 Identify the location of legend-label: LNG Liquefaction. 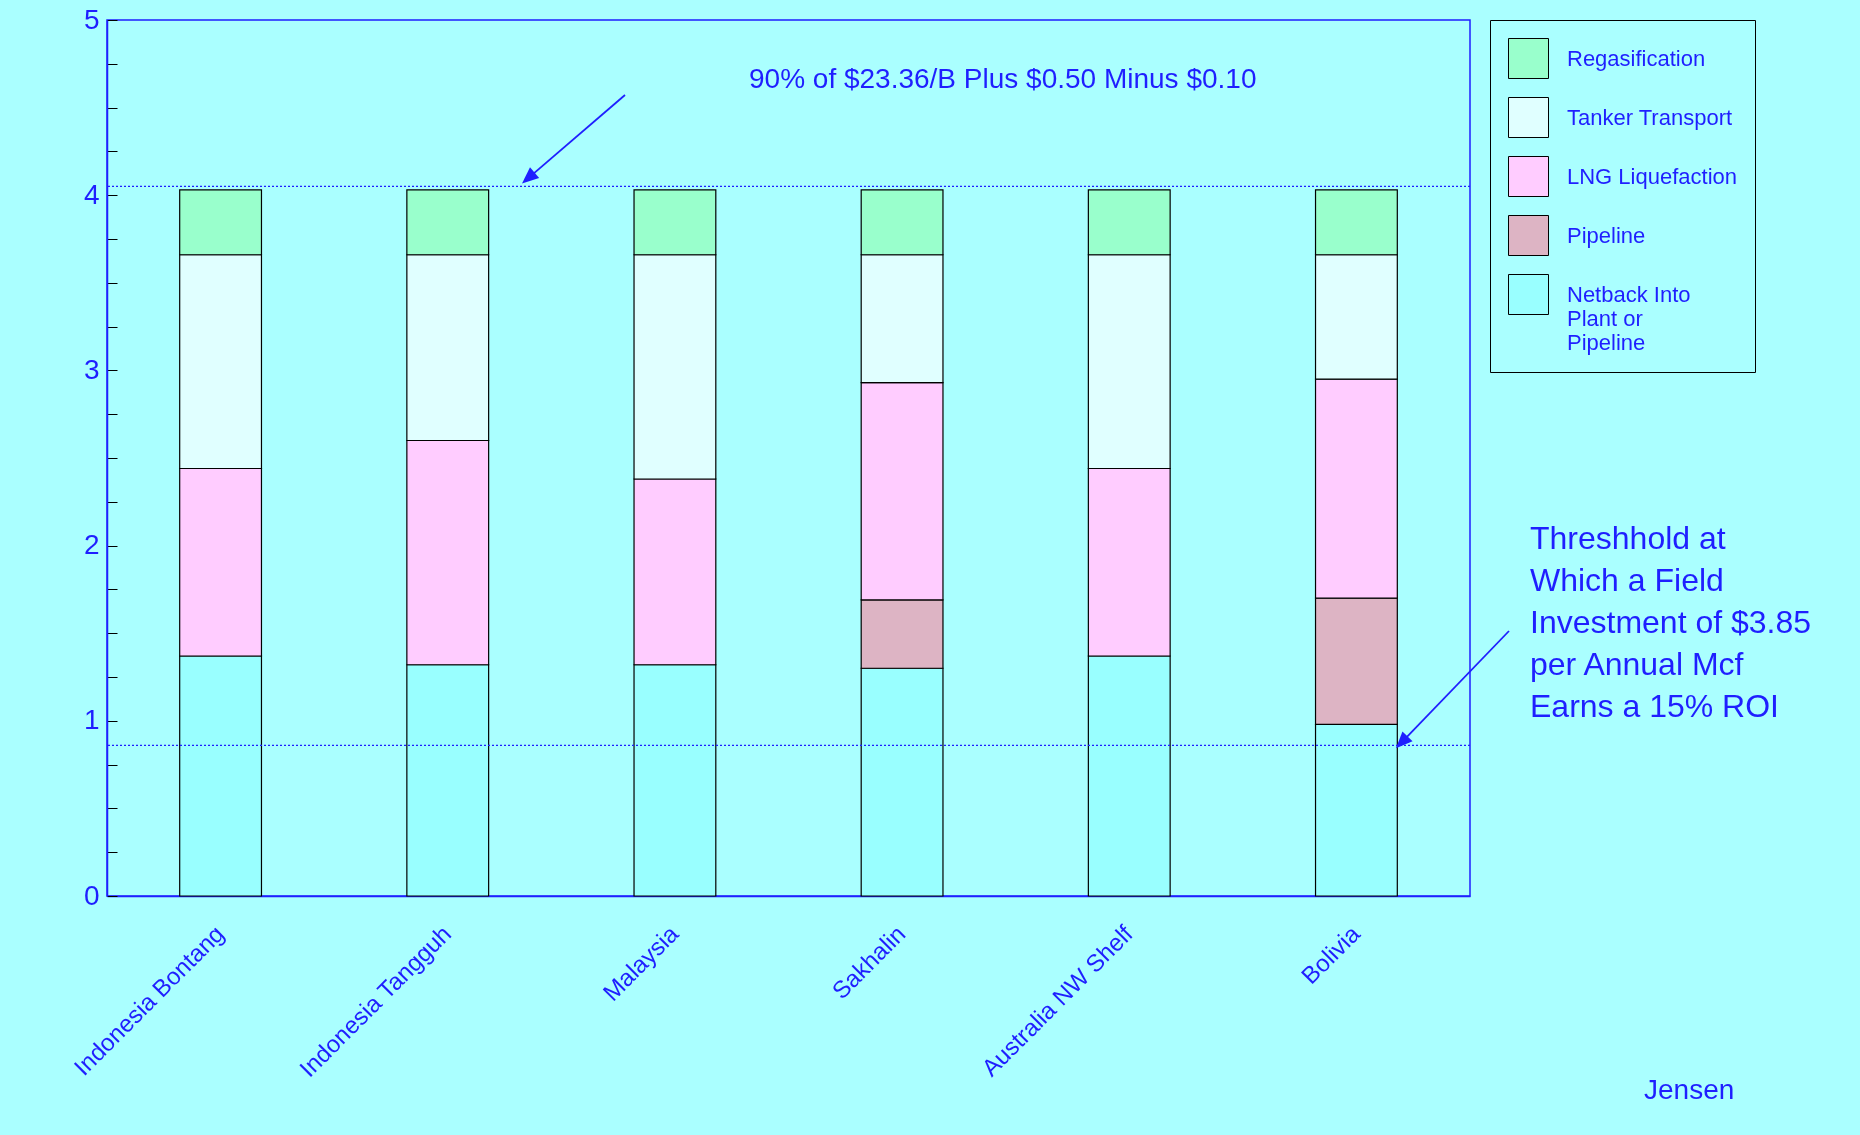
(1652, 176).